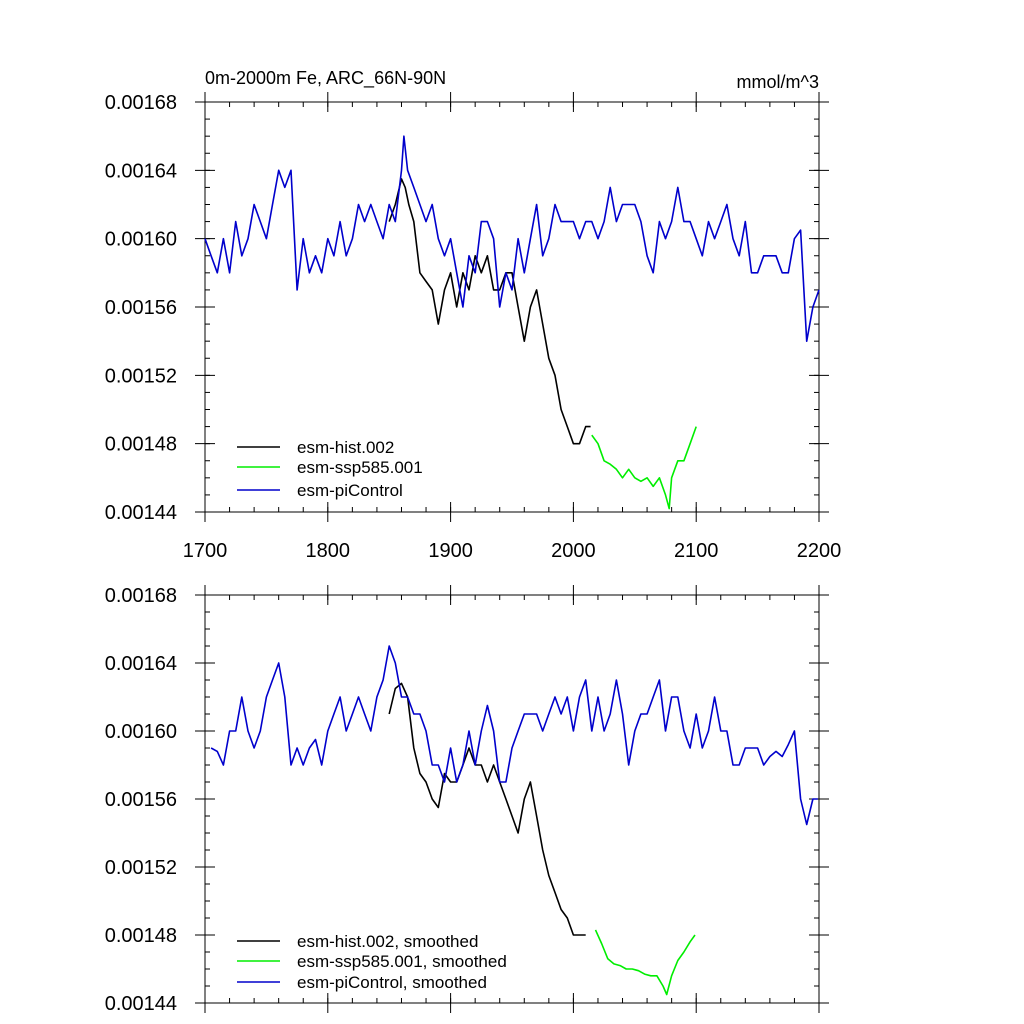 This screenshot has width=1024, height=1024. I want to click on legend-label: esm-hist.002, smoothed, so click(387, 941).